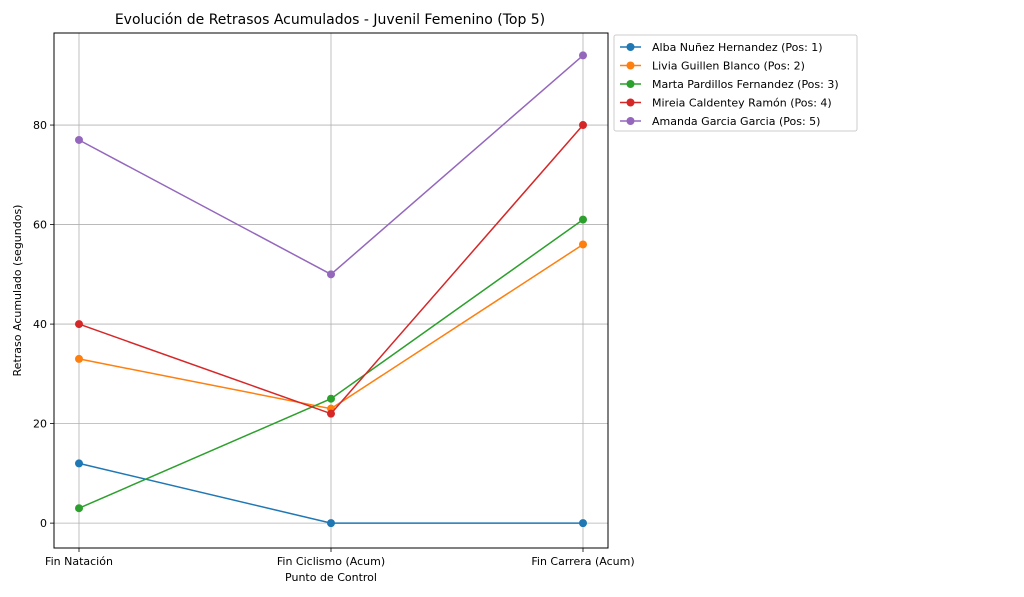 The width and height of the screenshot is (1024, 597). What do you see at coordinates (331, 561) in the screenshot?
I see `x-tick-label: Fin Ciclismo (Acum)` at bounding box center [331, 561].